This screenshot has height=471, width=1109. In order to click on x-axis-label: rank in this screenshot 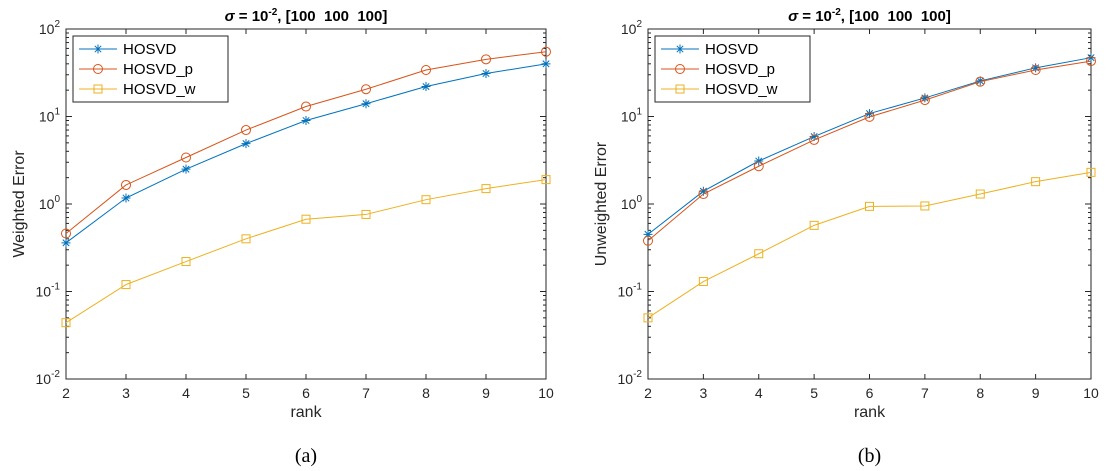, I will do `click(306, 412)`.